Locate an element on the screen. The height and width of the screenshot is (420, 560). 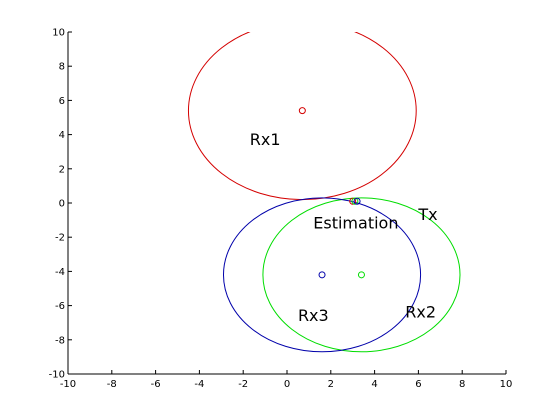
y-tick-label: 6 is located at coordinates (62, 101).